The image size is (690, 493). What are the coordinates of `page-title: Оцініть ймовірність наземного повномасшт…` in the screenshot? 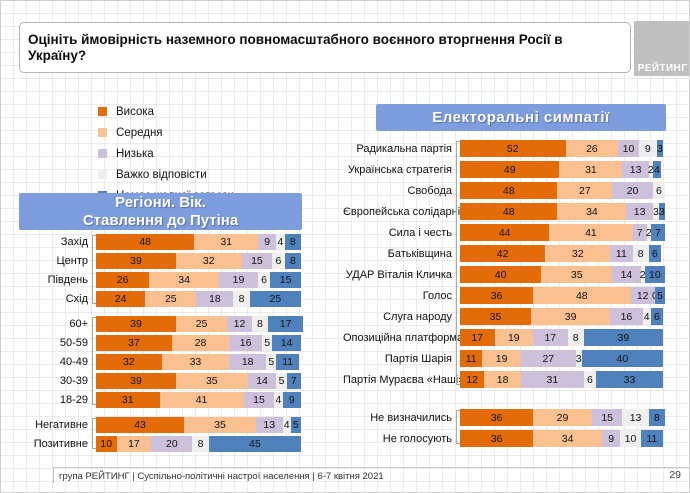 It's located at (325, 47).